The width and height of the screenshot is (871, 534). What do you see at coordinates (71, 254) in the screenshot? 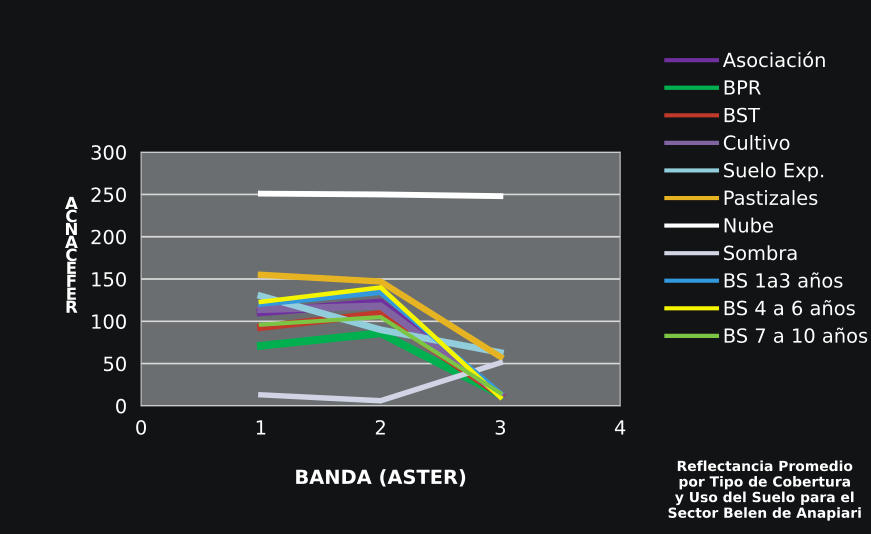
I see `text: ACNACEFER` at bounding box center [71, 254].